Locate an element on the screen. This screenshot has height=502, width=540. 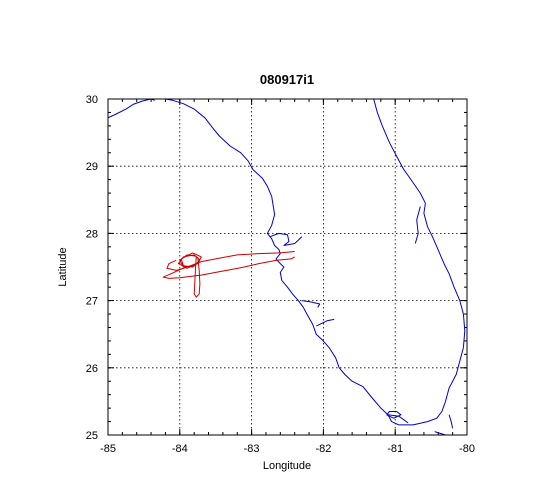
x-tick-label: -84 is located at coordinates (180, 449).